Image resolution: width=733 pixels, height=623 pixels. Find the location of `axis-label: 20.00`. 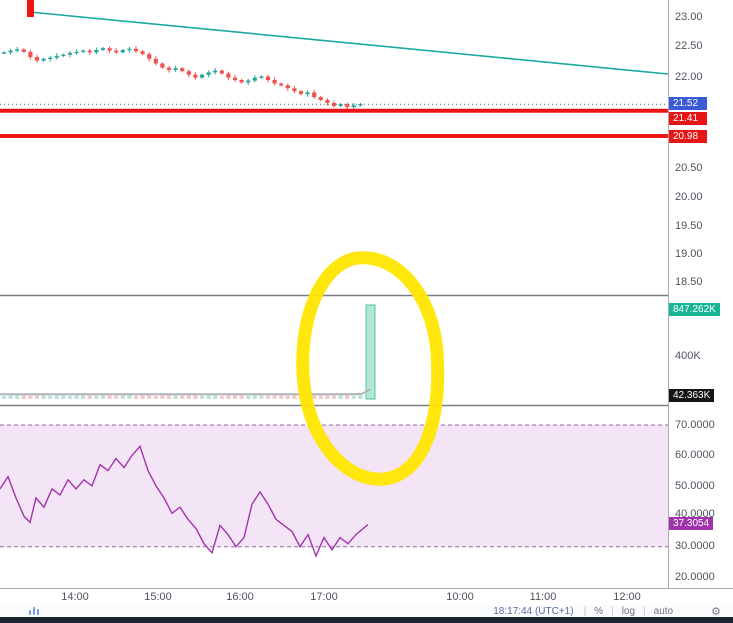

axis-label: 20.00 is located at coordinates (689, 197).